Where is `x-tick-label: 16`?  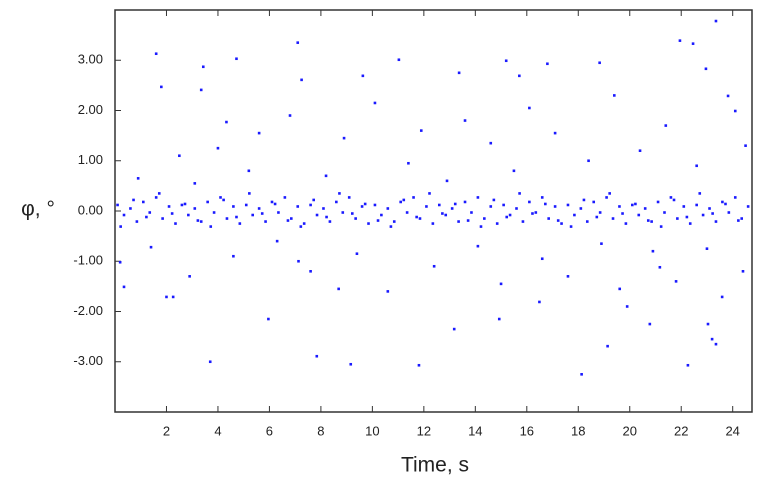 x-tick-label: 16 is located at coordinates (527, 430).